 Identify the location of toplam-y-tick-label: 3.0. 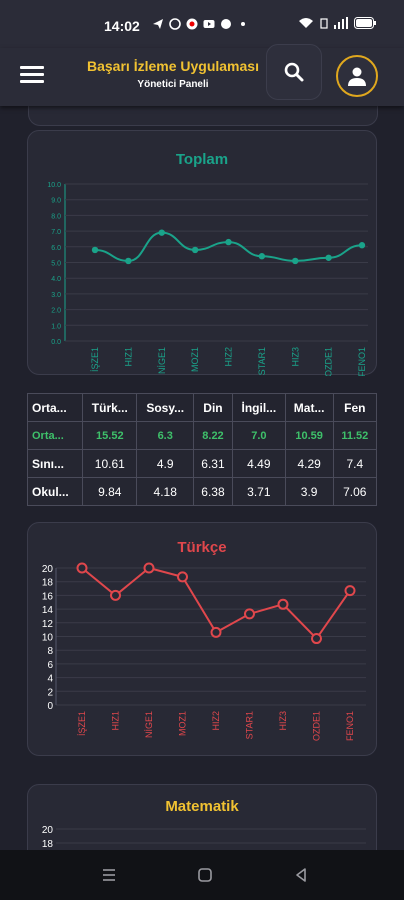
(56, 295).